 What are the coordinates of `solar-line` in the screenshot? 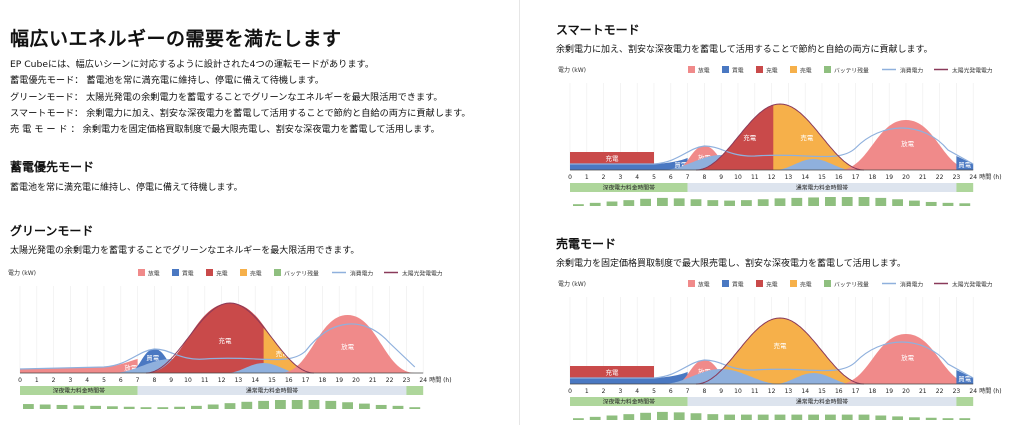 It's located at (780, 351).